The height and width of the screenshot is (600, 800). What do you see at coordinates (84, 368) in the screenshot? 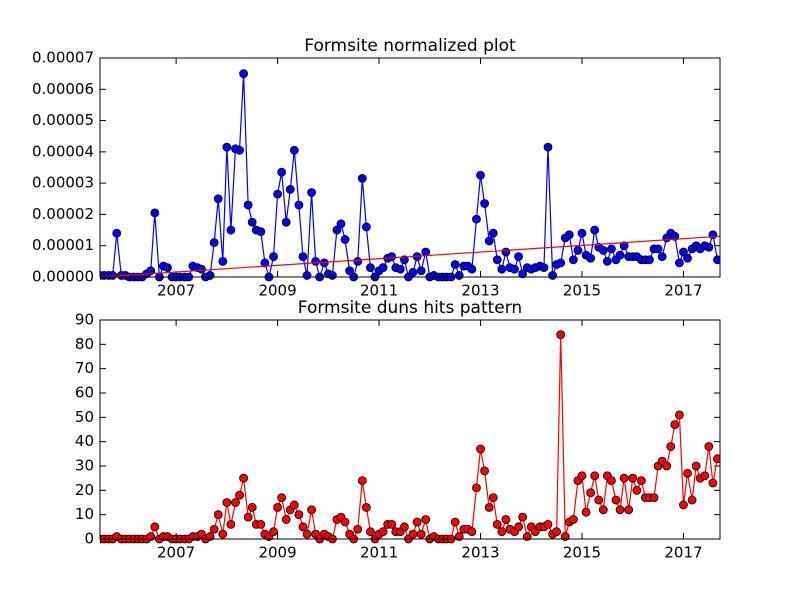
I see `y-tick-label: 70` at bounding box center [84, 368].